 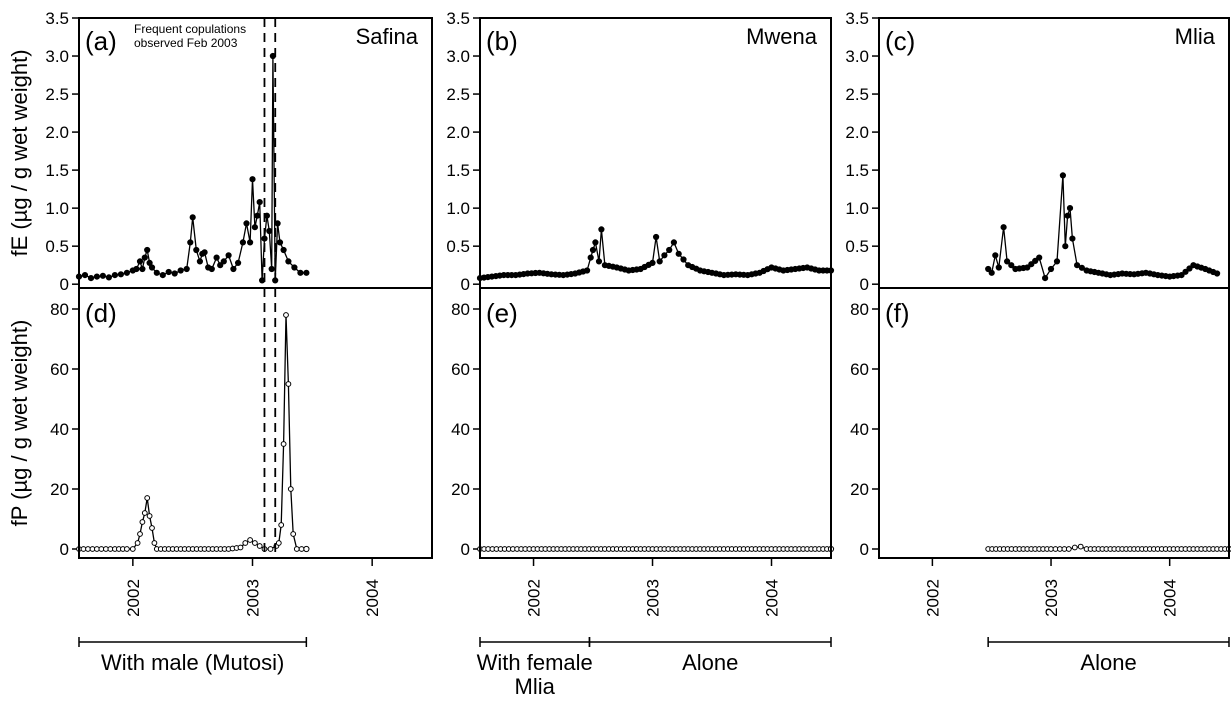 I want to click on period-label: With male (Mutosi), so click(x=192, y=662).